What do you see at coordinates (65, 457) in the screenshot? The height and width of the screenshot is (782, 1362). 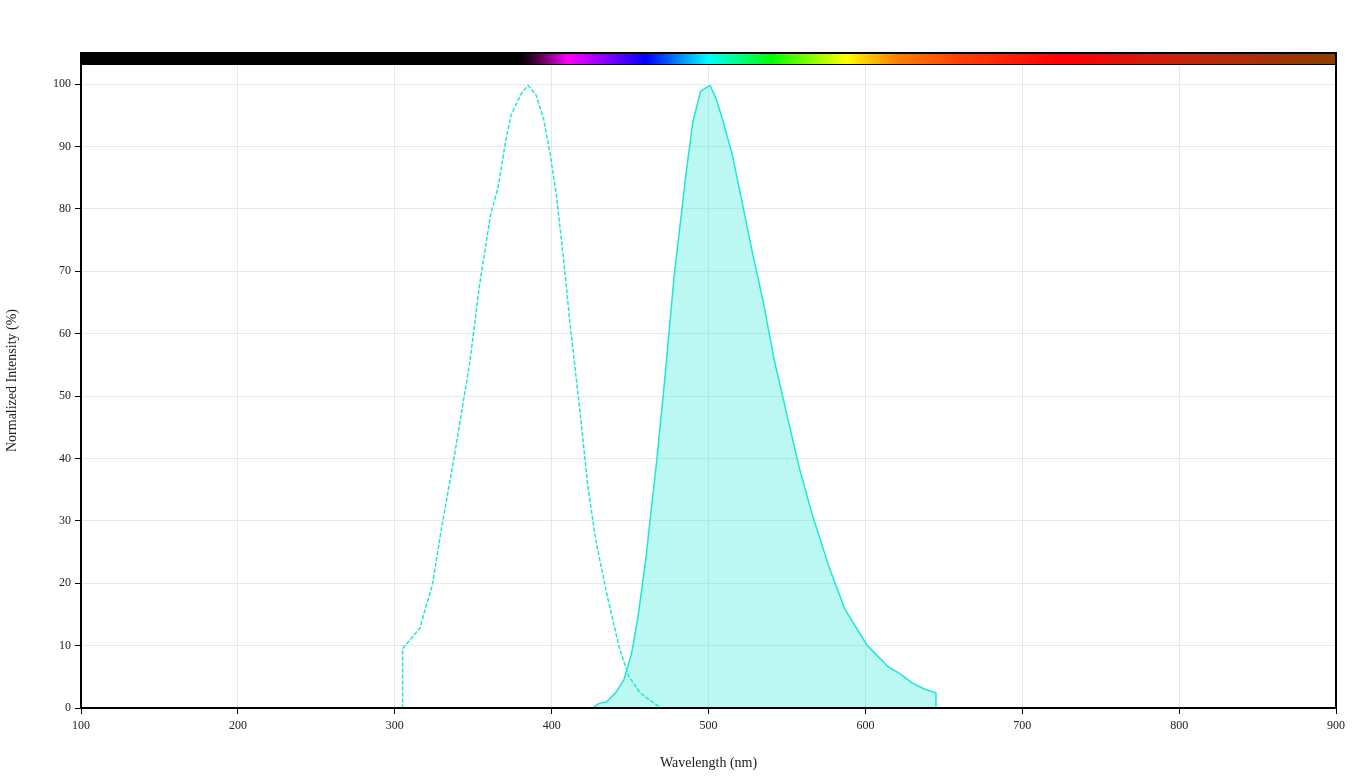 I see `y-tick-label: 40` at bounding box center [65, 457].